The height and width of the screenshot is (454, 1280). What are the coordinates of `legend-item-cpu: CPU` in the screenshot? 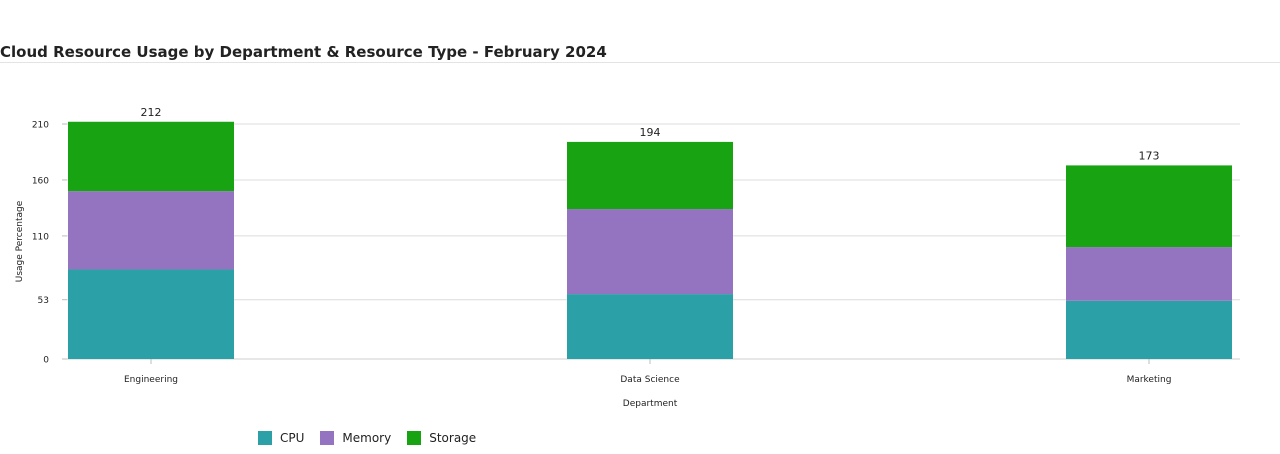 It's located at (281, 438).